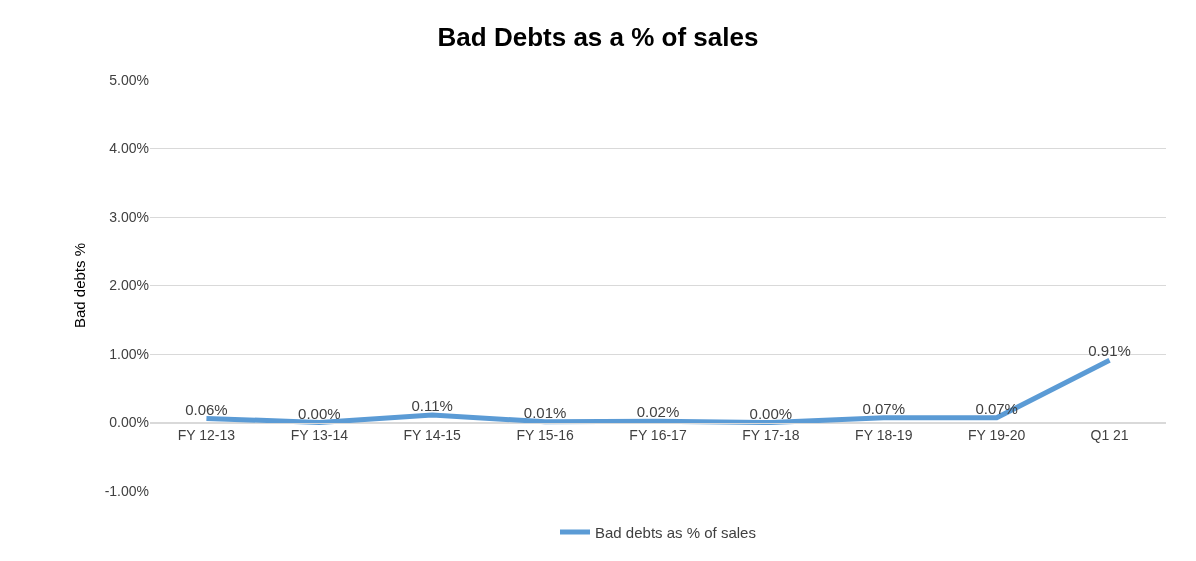 The width and height of the screenshot is (1196, 561). I want to click on data-label: 0.07%, so click(884, 408).